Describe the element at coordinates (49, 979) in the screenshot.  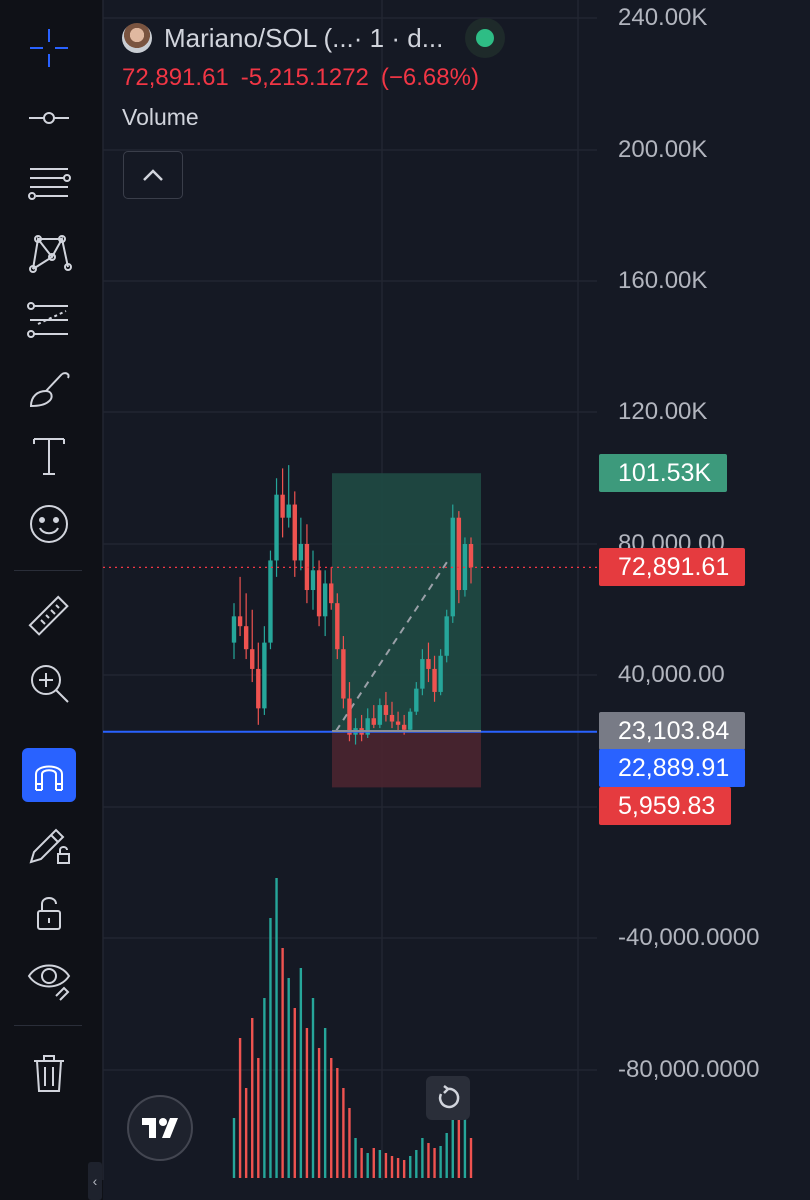
I see `eye-icon` at that location.